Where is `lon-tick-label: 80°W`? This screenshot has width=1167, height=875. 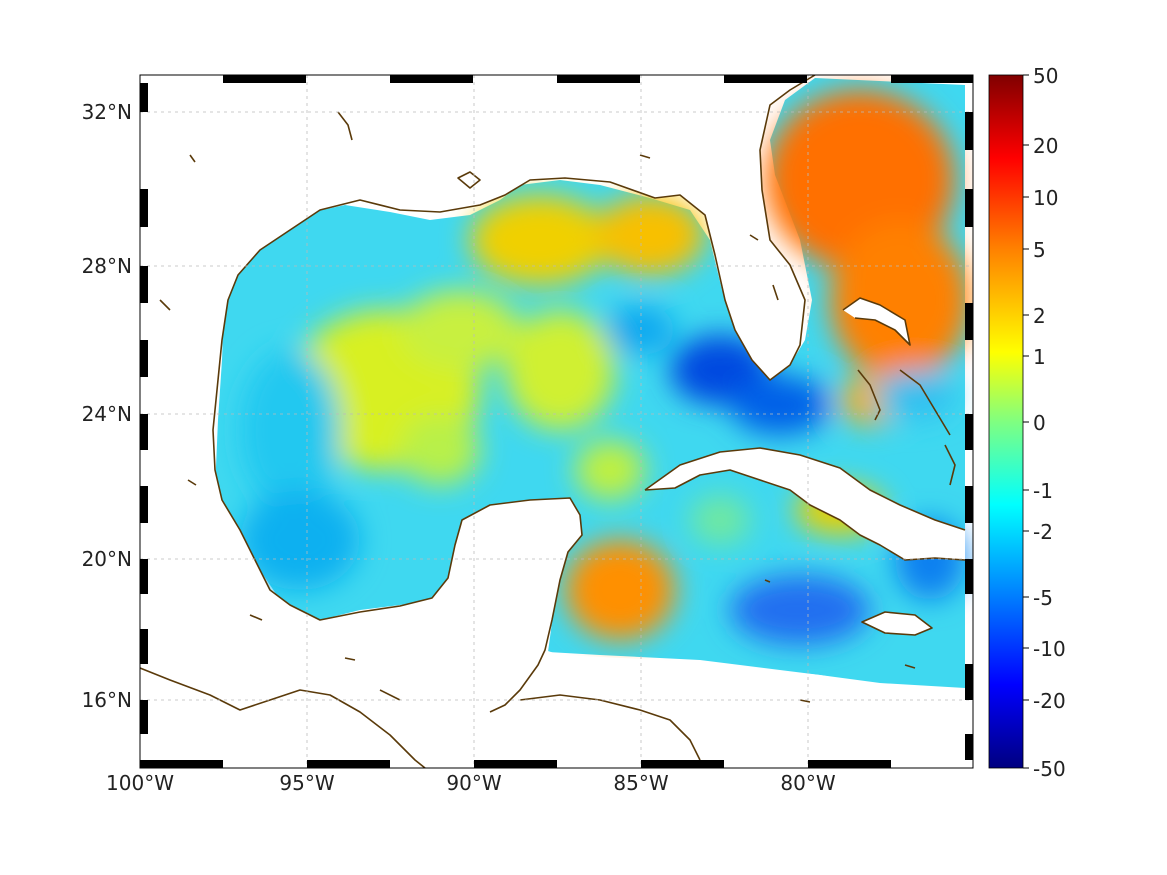
lon-tick-label: 80°W is located at coordinates (807, 783).